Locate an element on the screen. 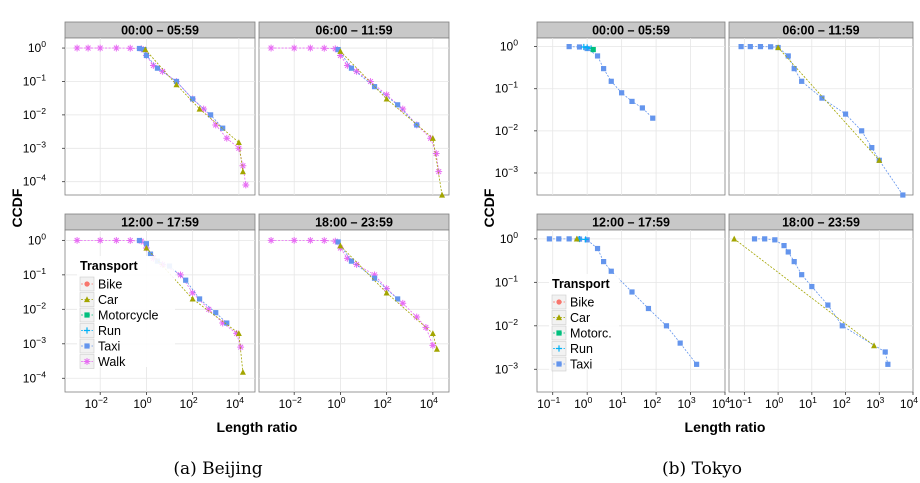 This screenshot has width=920, height=483. y-tick-label: 10⁻¹ is located at coordinates (34, 274).